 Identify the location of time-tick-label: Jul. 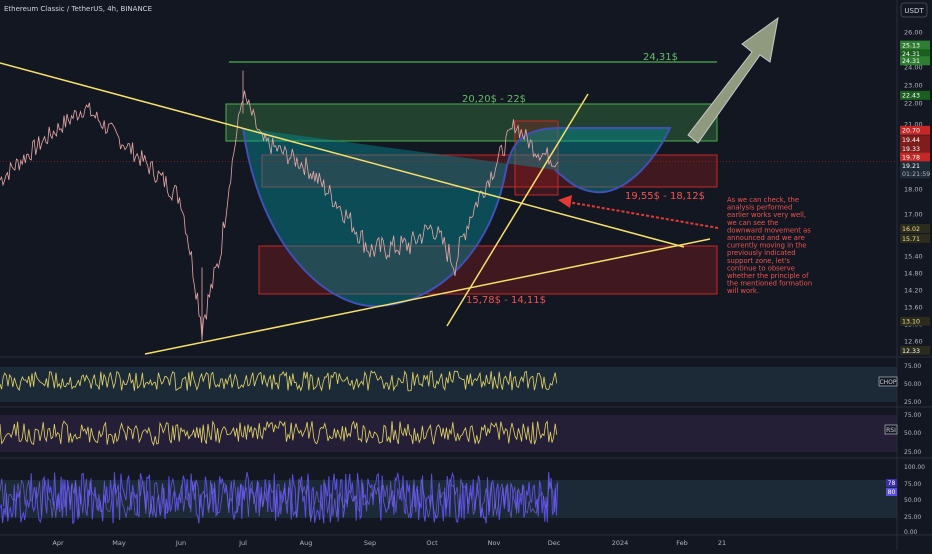
(242, 543).